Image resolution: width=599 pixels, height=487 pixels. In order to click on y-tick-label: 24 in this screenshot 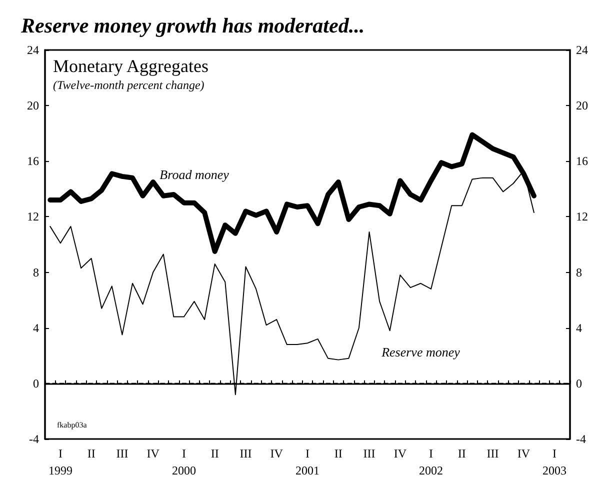, I will do `click(33, 50)`.